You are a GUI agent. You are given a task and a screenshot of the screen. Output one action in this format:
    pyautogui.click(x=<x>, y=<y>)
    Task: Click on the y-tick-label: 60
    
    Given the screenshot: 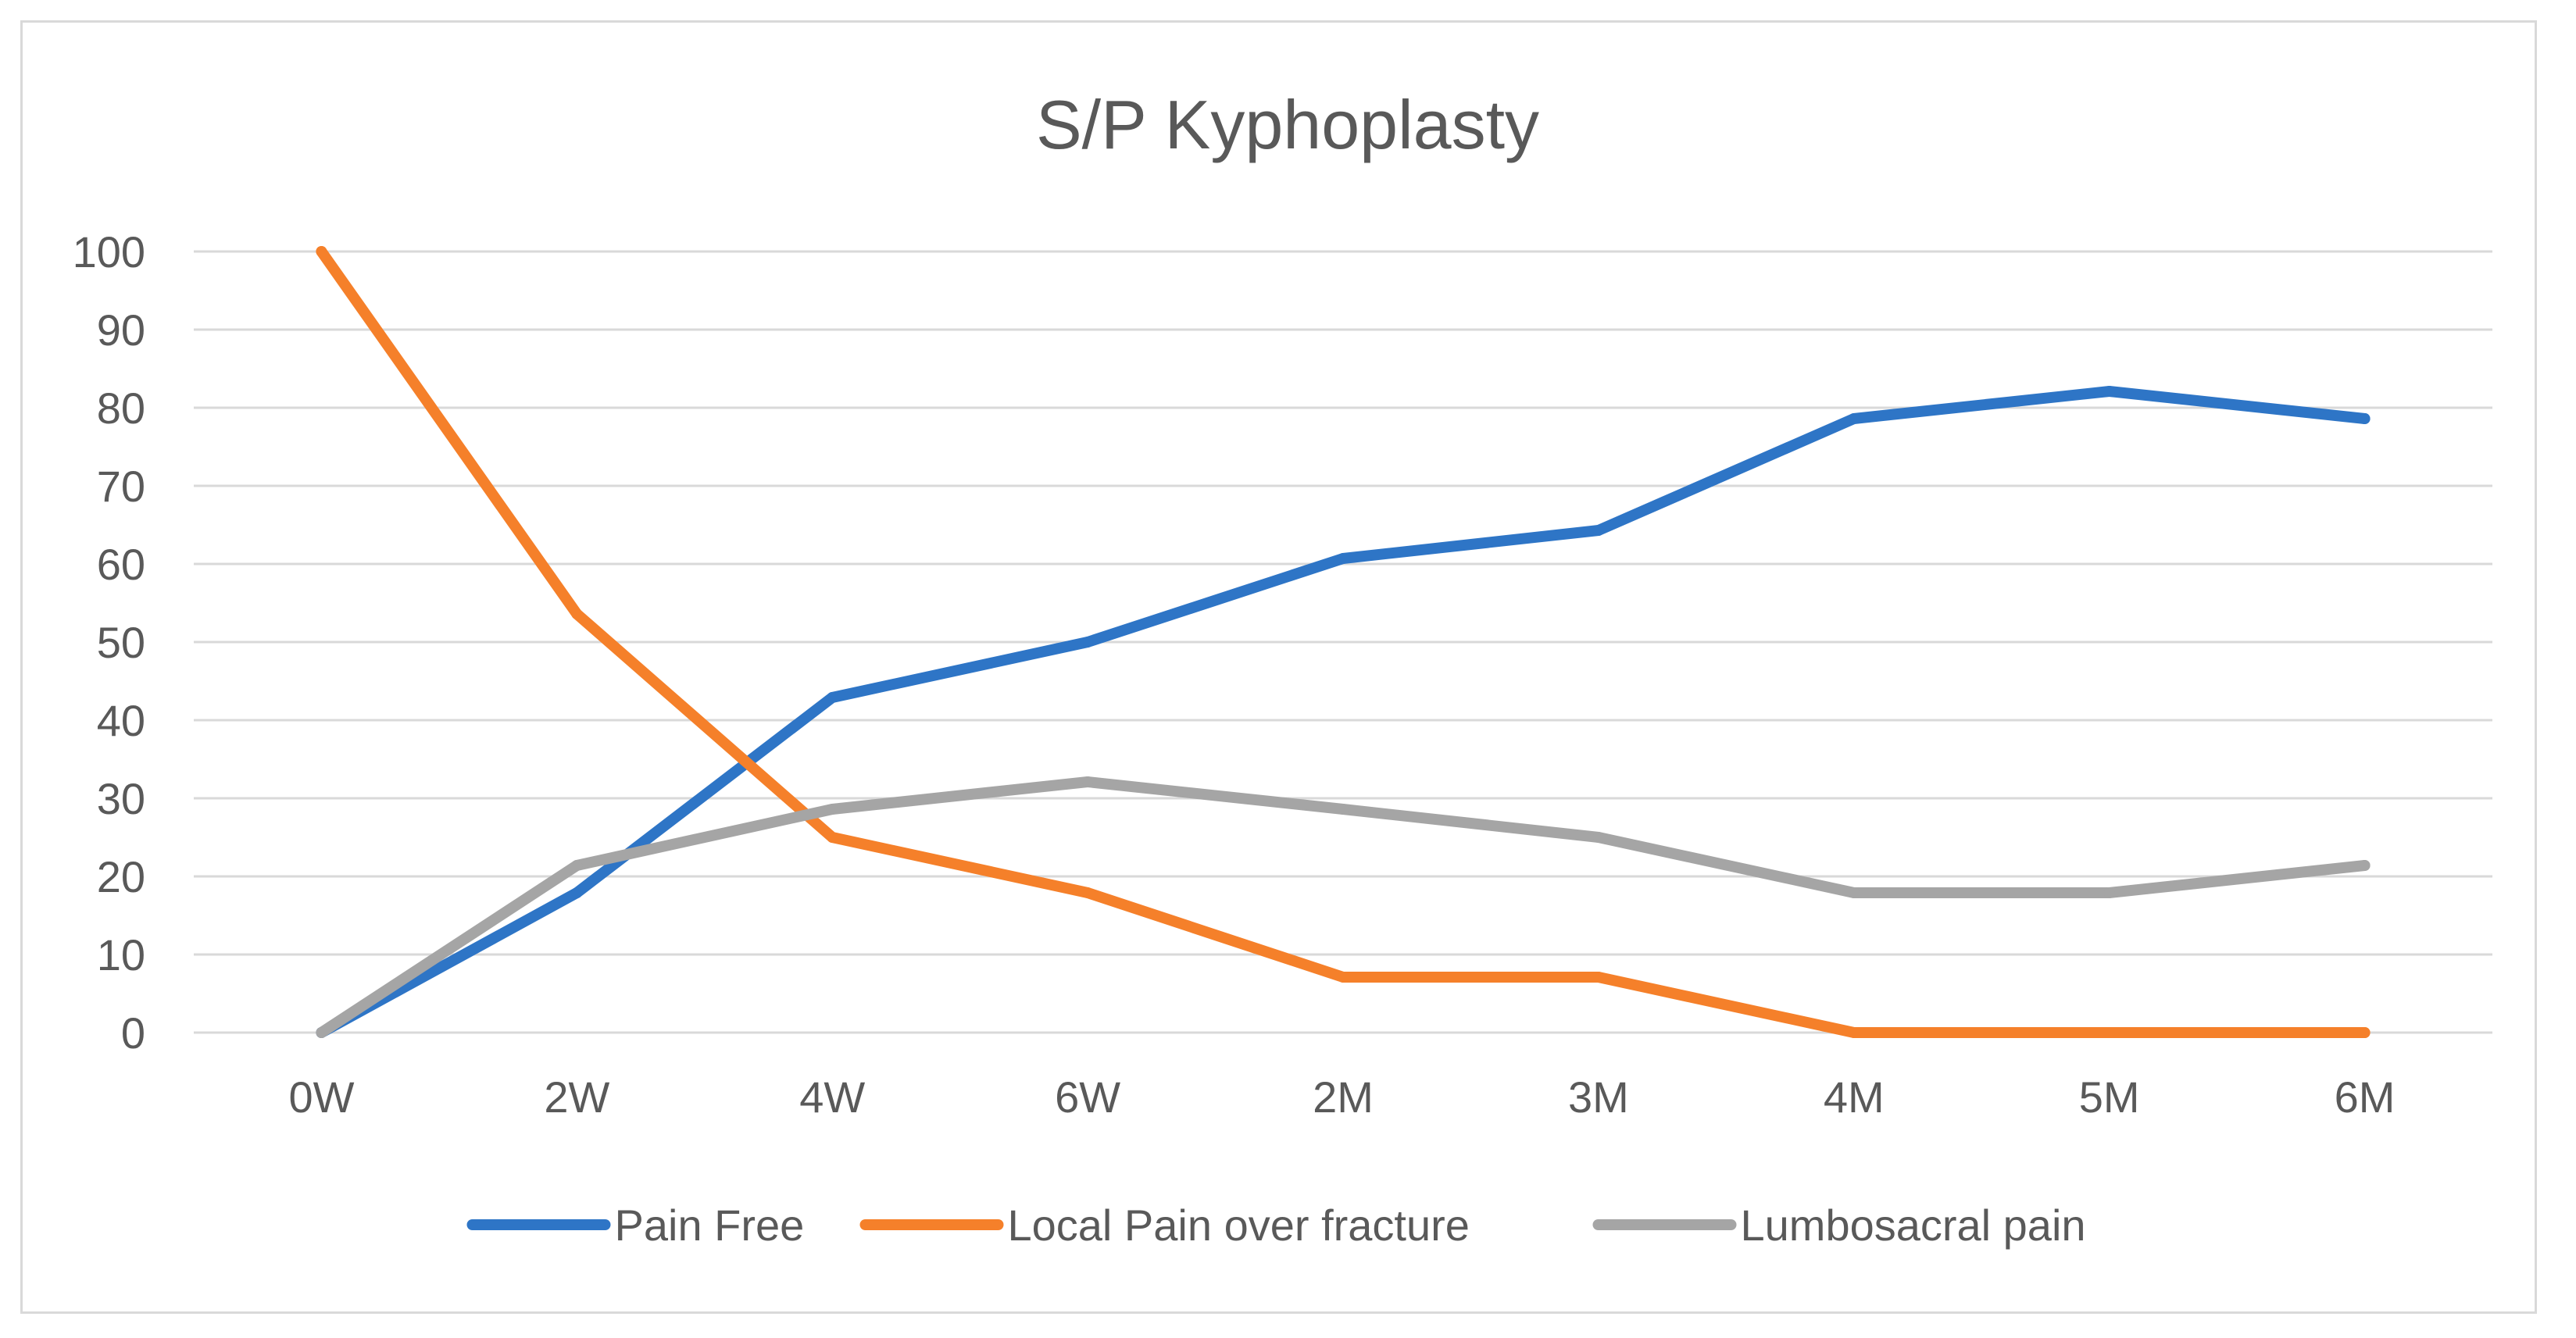 What is the action you would take?
    pyautogui.click(x=121, y=565)
    